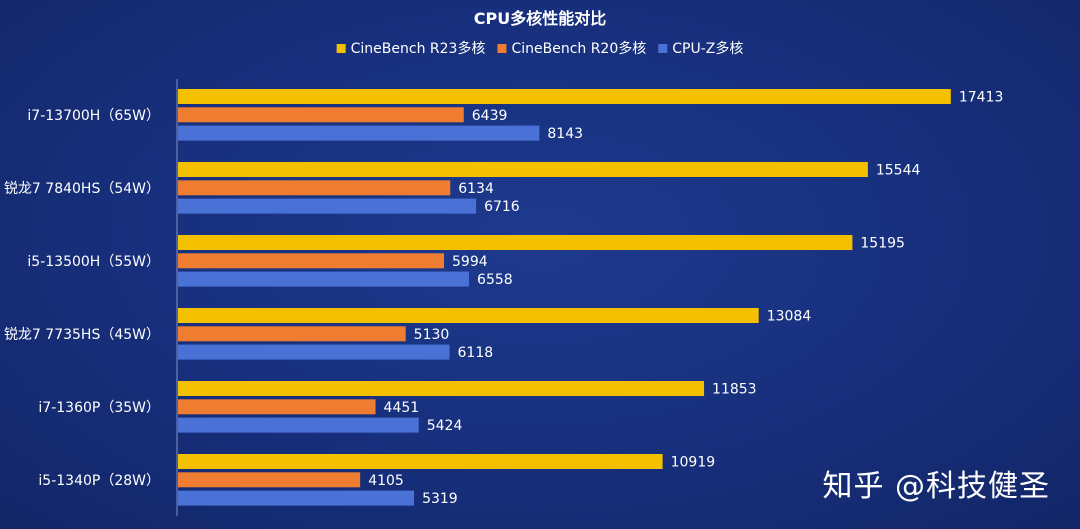 This screenshot has height=529, width=1080. Describe the element at coordinates (82, 335) in the screenshot. I see `category-label: 锐龙7 7735HS（45W）` at that location.